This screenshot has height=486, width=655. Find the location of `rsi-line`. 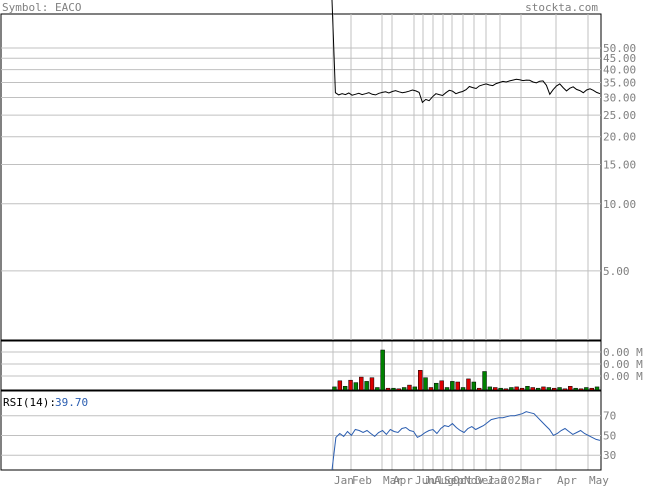

rsi-line is located at coordinates (466, 441).